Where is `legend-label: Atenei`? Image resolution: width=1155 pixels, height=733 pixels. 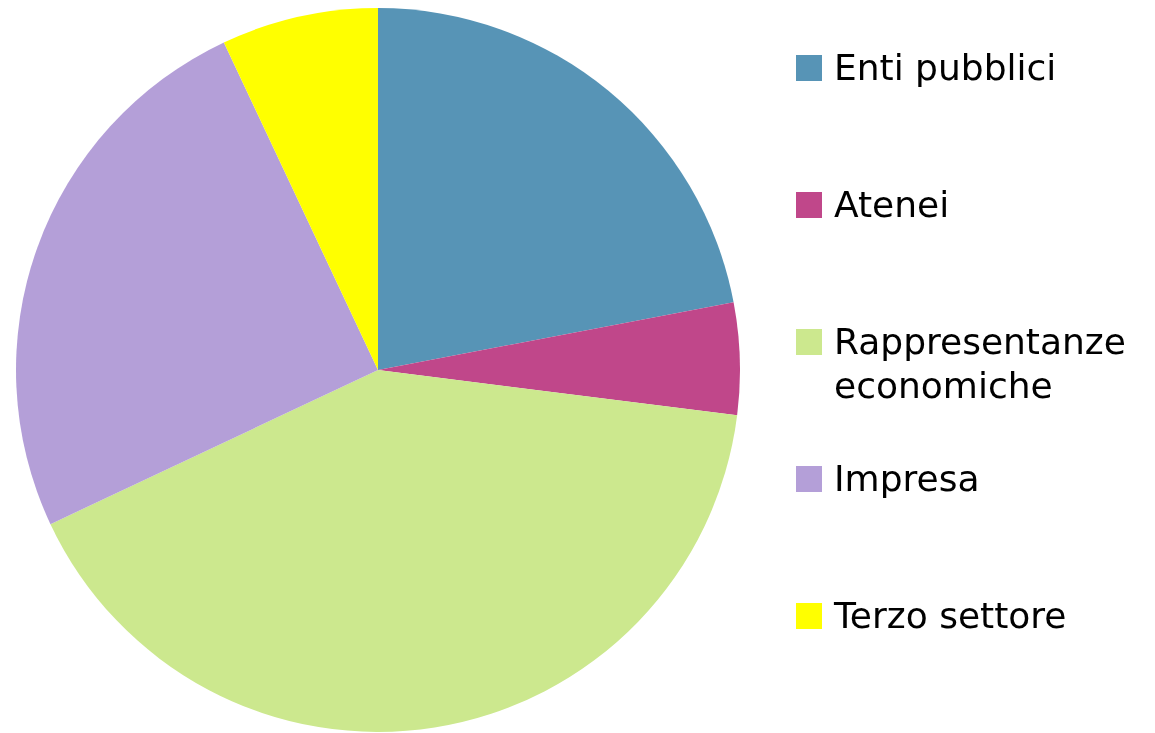 legend-label: Atenei is located at coordinates (892, 204).